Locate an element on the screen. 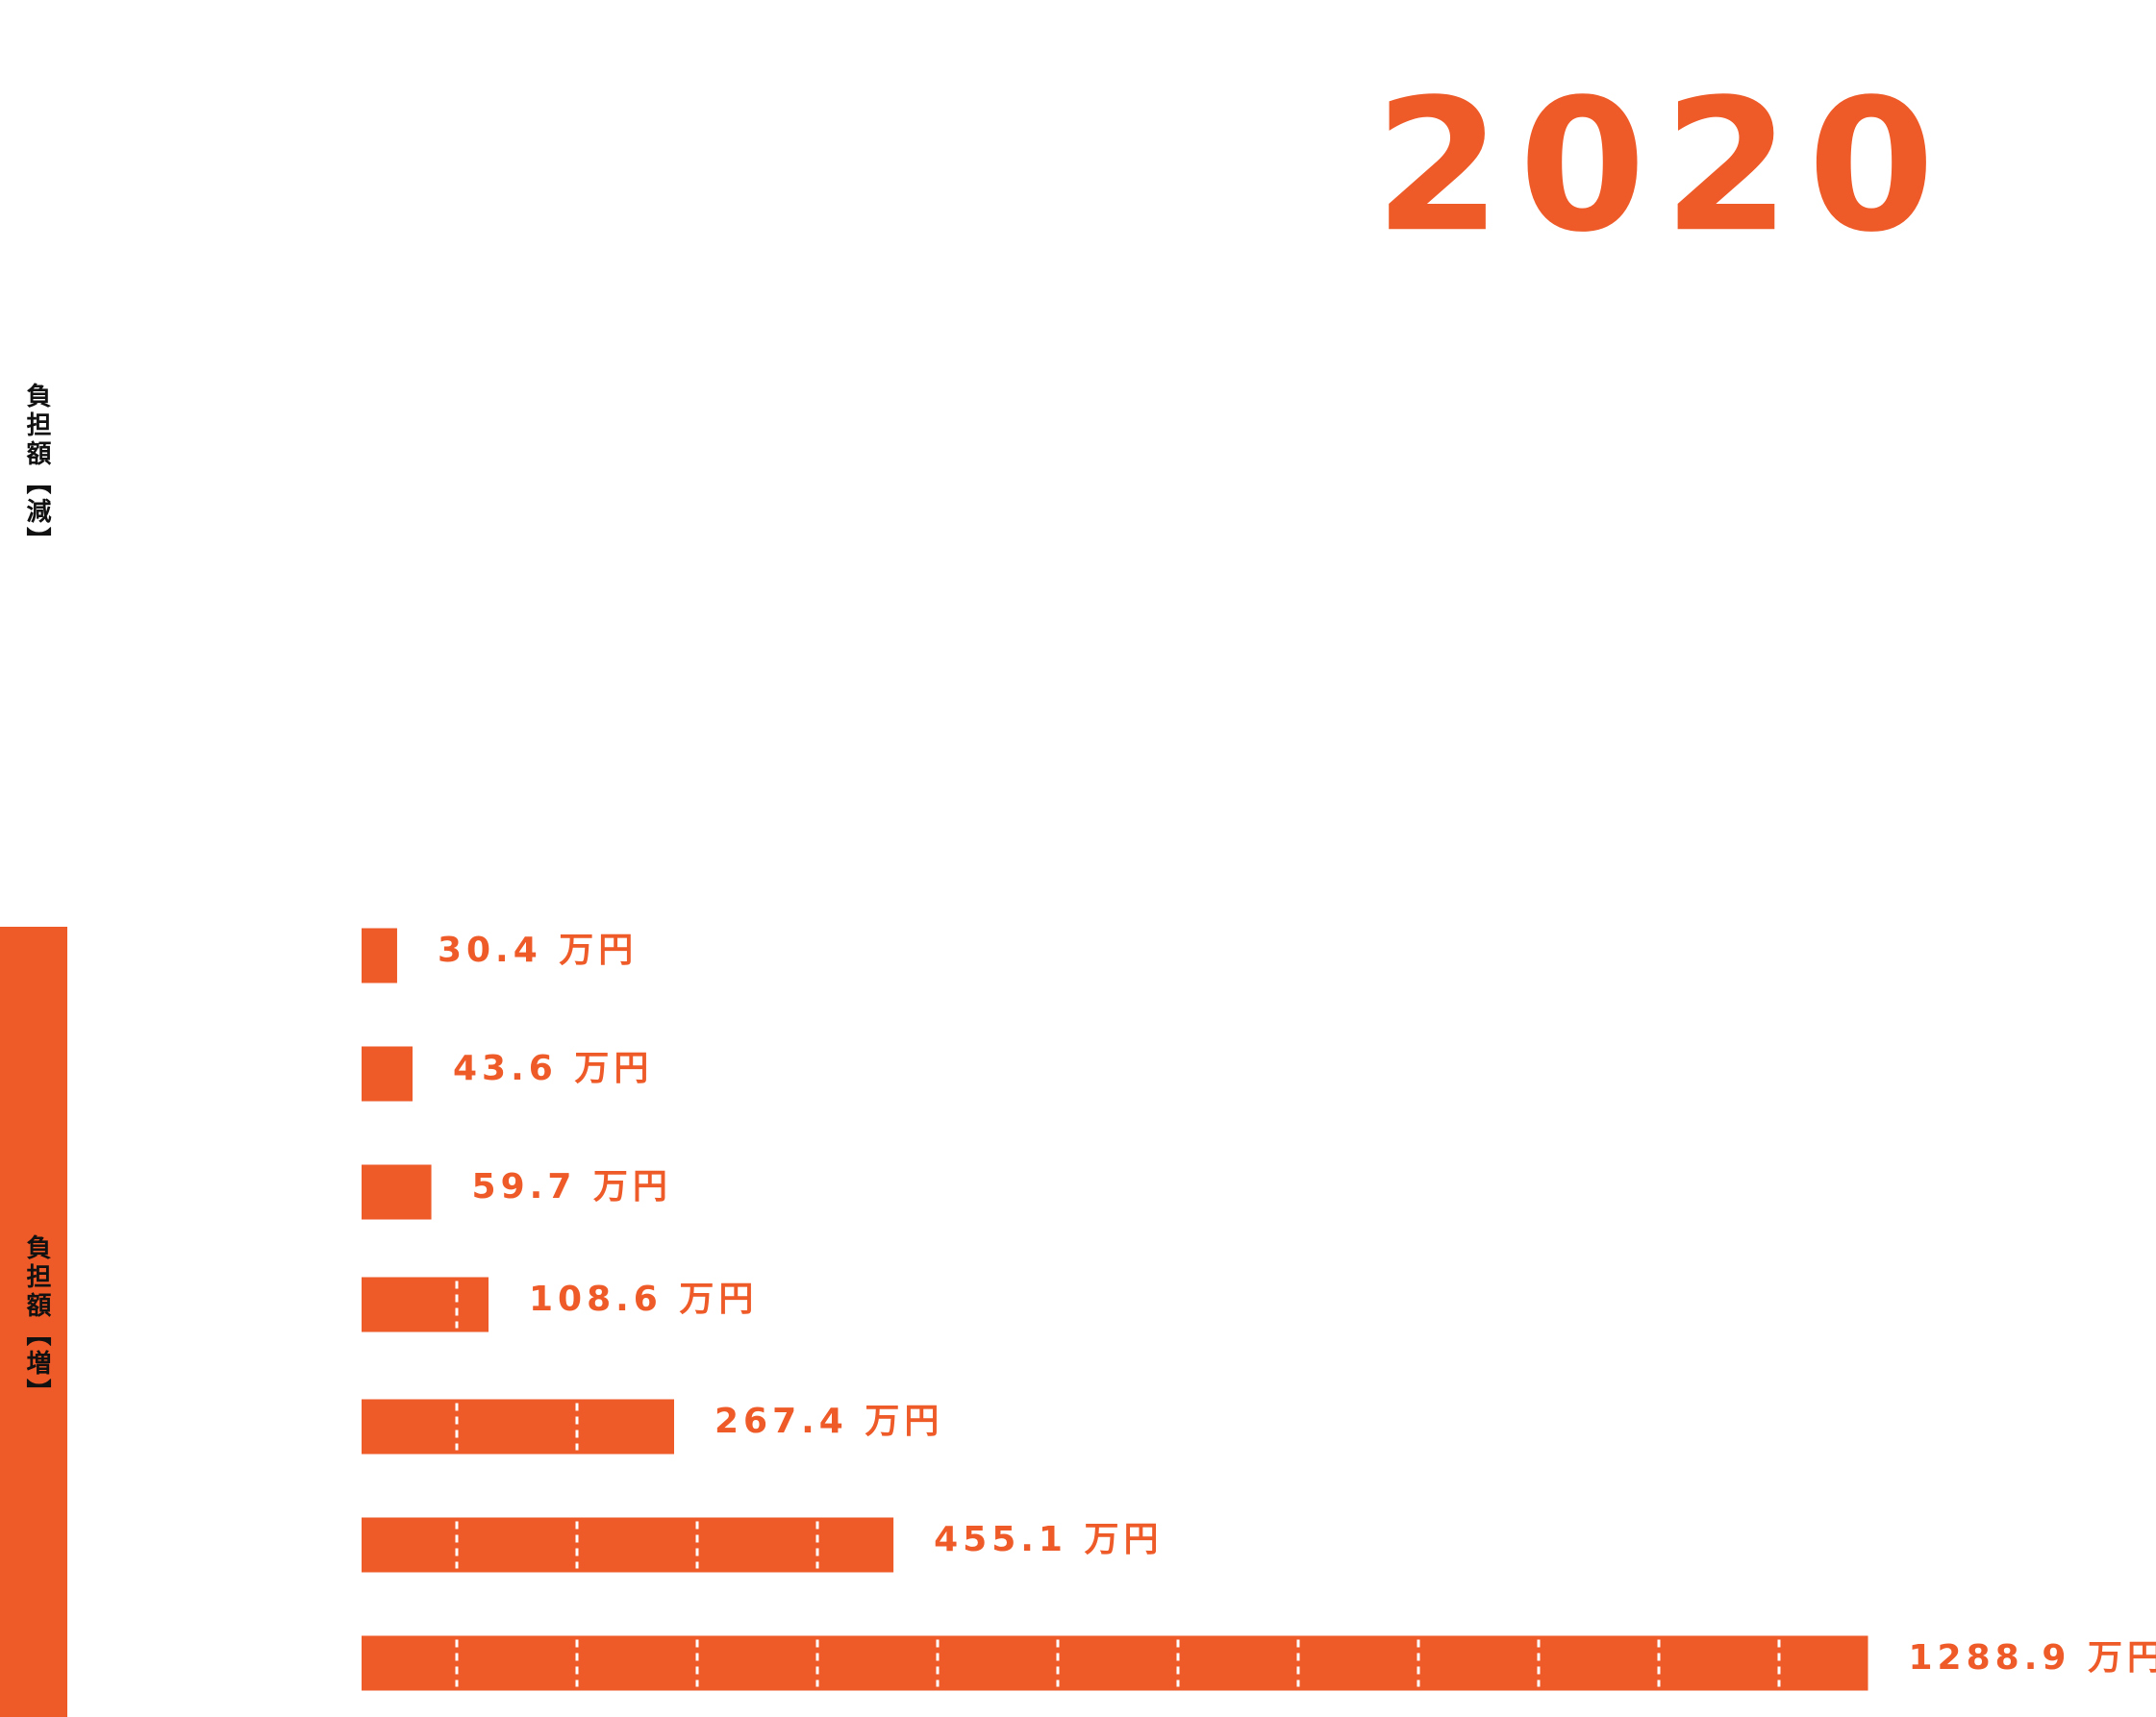  value-label: 267.4 万円 is located at coordinates (828, 1422).